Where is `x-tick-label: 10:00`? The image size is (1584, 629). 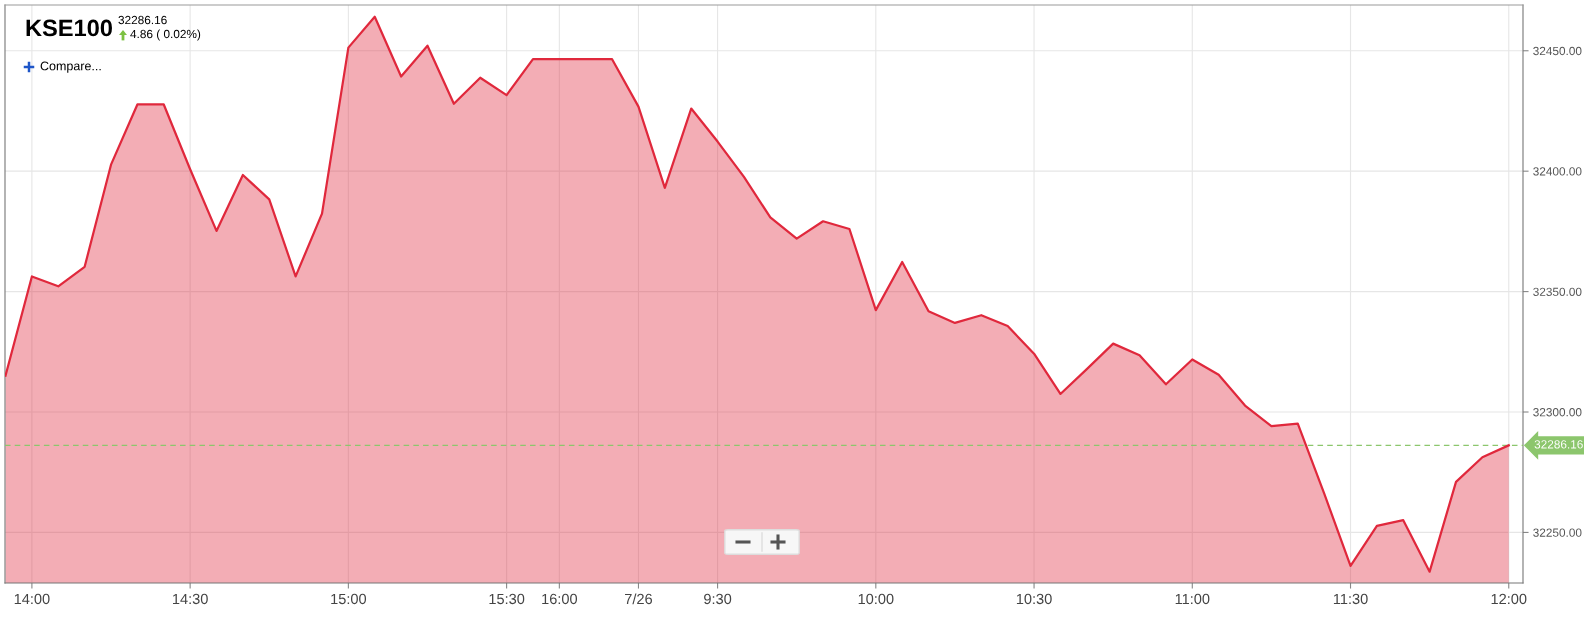
x-tick-label: 10:00 is located at coordinates (876, 599).